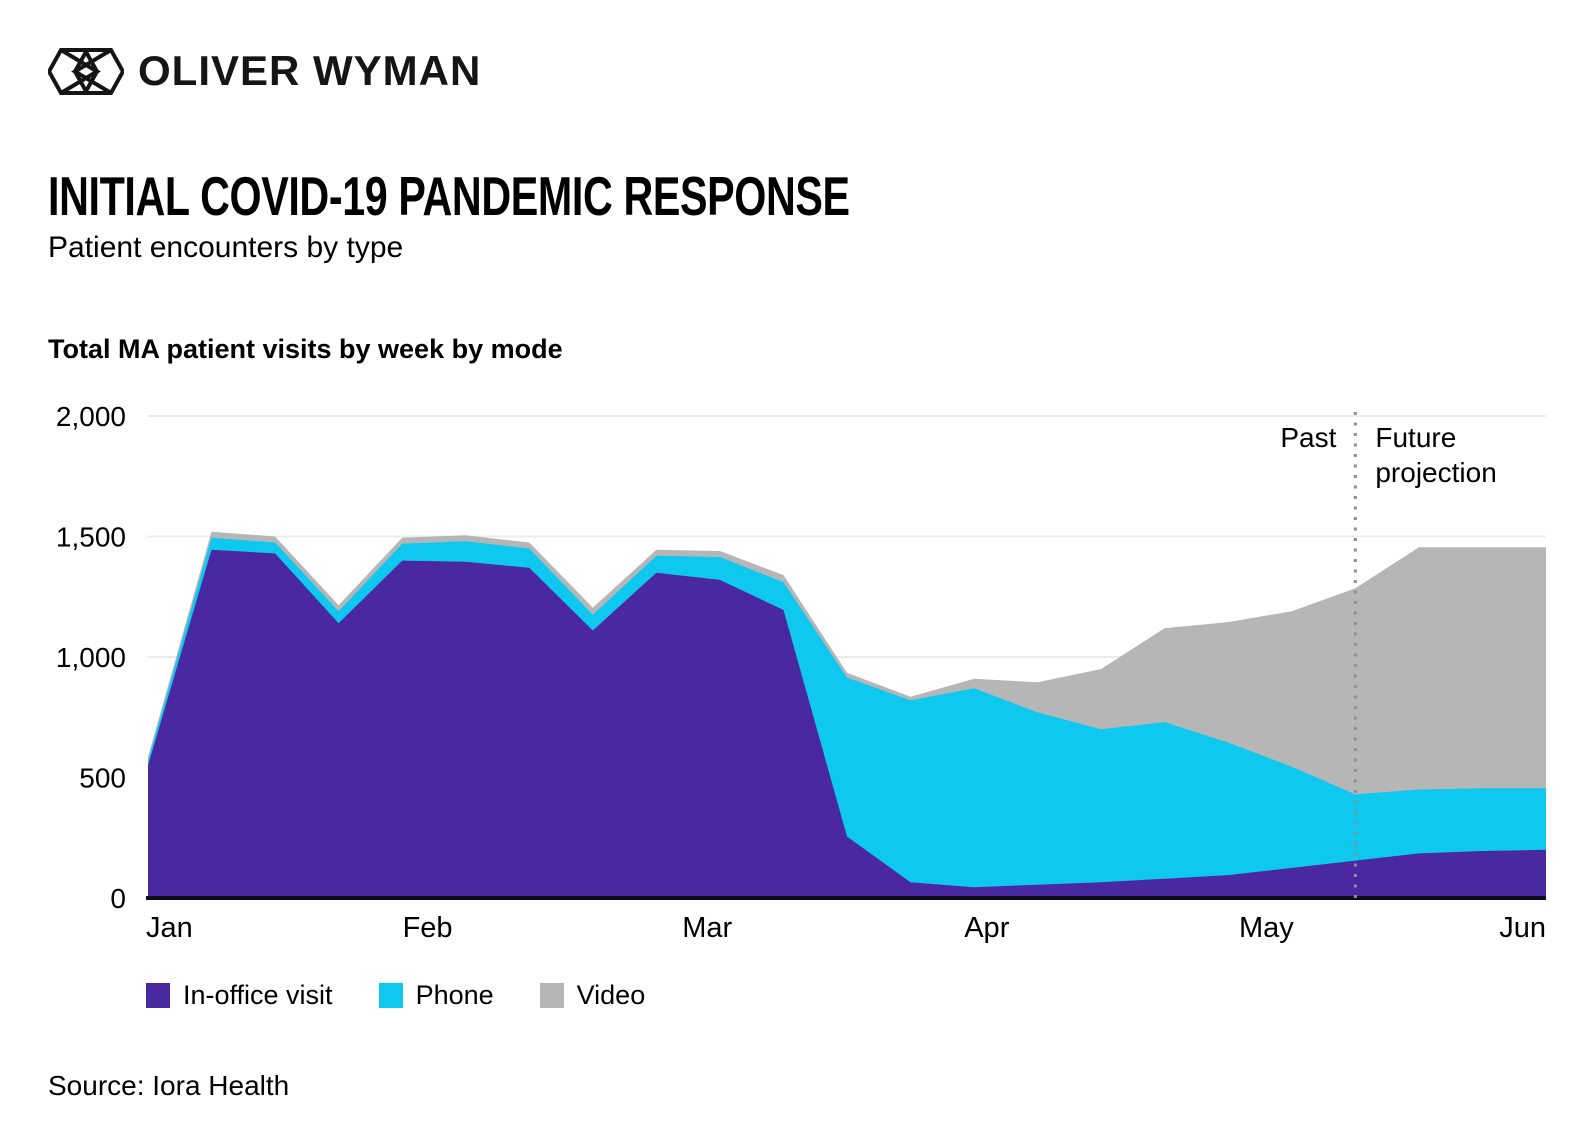 This screenshot has width=1595, height=1141. I want to click on report-subtitle: Patient encounters by type, so click(226, 247).